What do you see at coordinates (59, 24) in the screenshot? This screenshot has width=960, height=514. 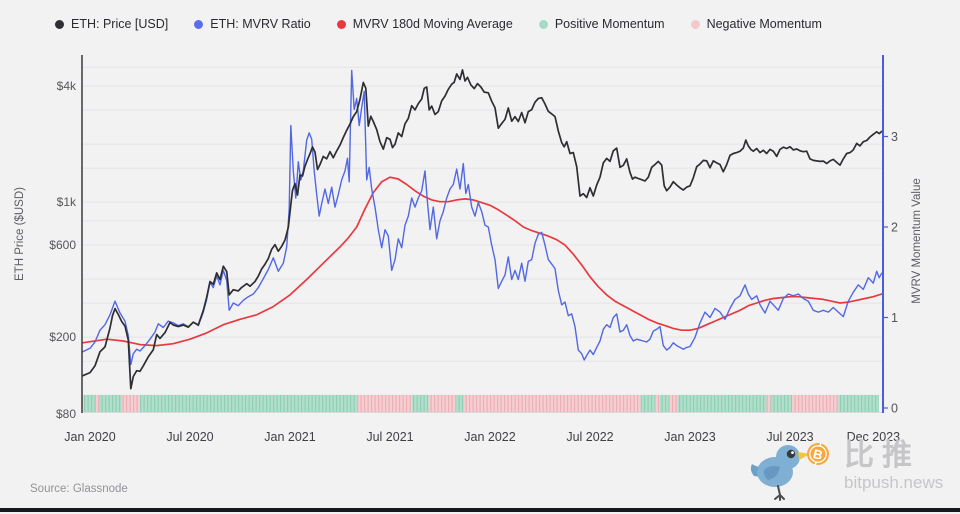 I see `legend-dot-eth-price` at bounding box center [59, 24].